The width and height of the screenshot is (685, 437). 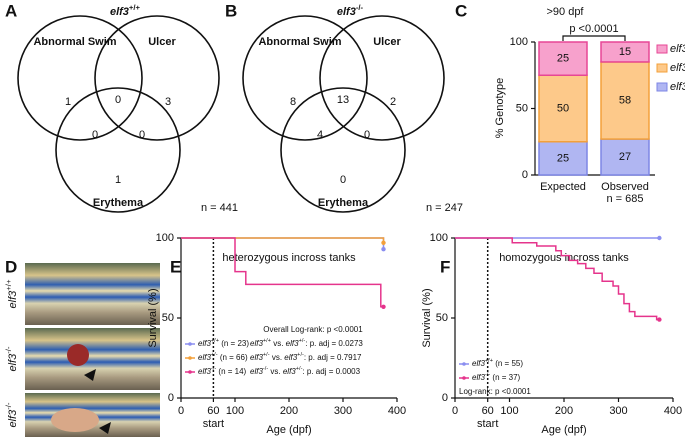 What do you see at coordinates (625, 187) in the screenshot?
I see `x-tick-label: Observed` at bounding box center [625, 187].